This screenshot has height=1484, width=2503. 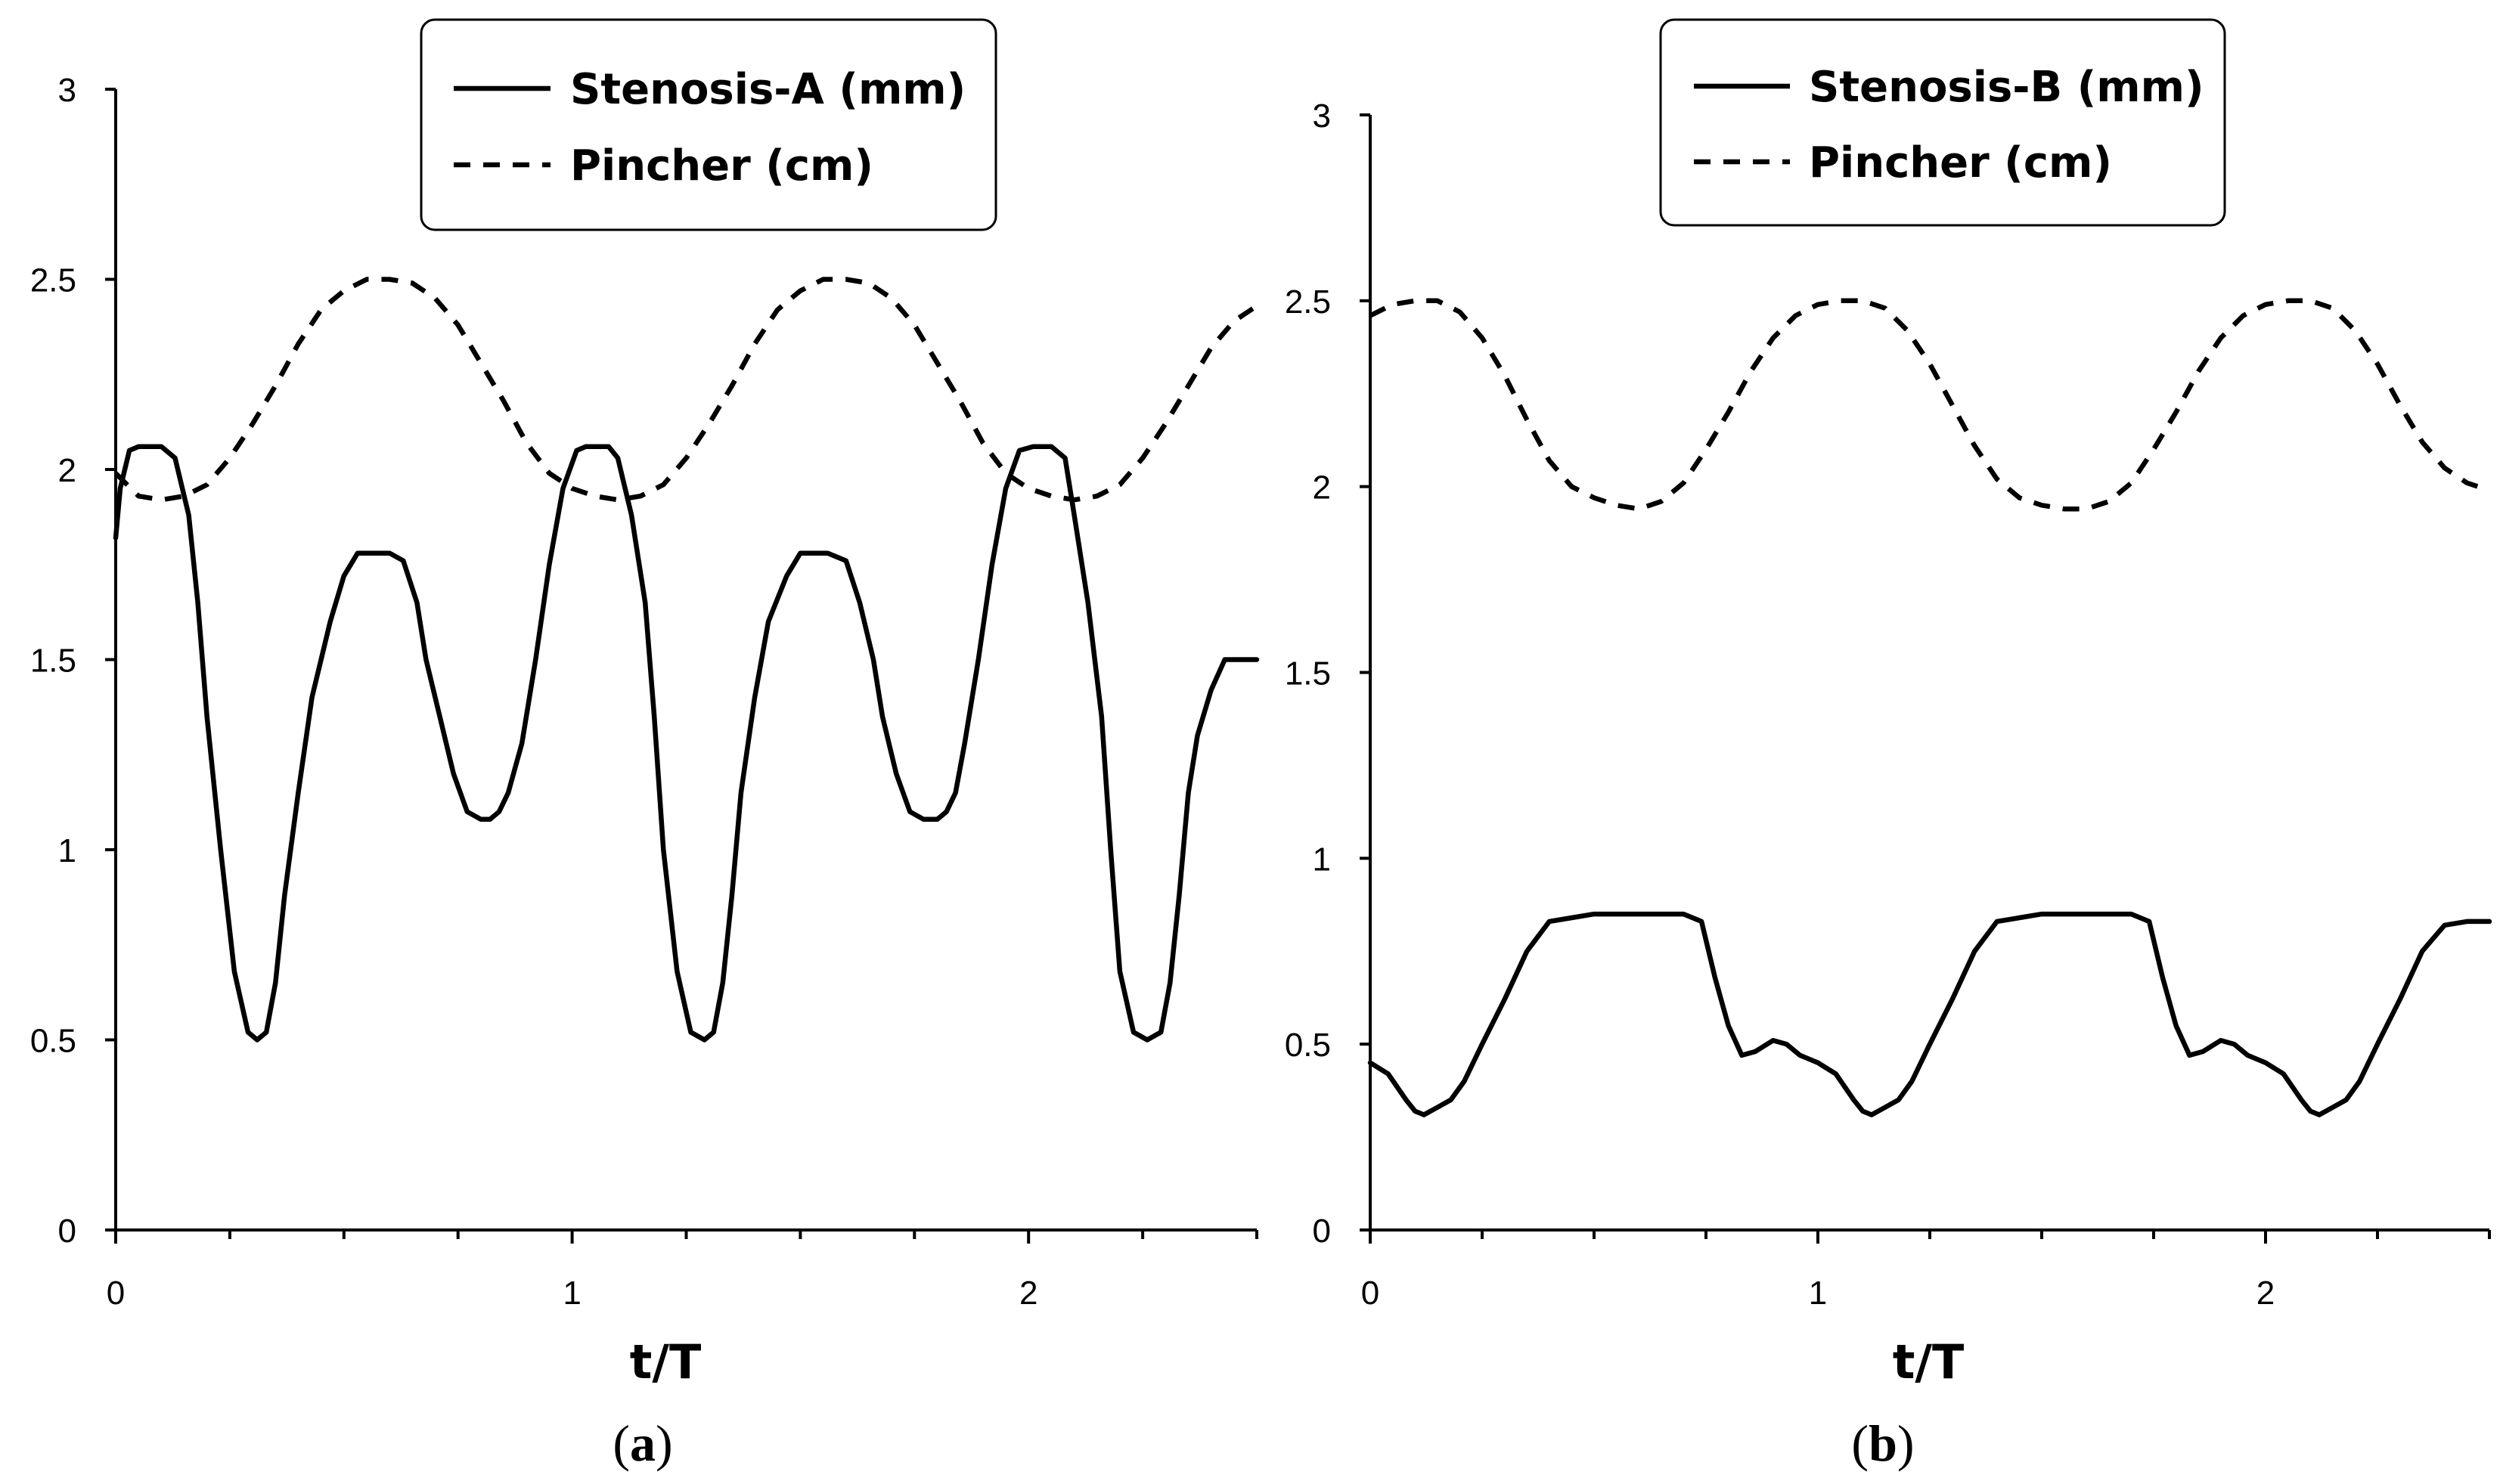 What do you see at coordinates (1960, 162) in the screenshot?
I see `panel-b-legend-label-pincher: Pincher (cm)` at bounding box center [1960, 162].